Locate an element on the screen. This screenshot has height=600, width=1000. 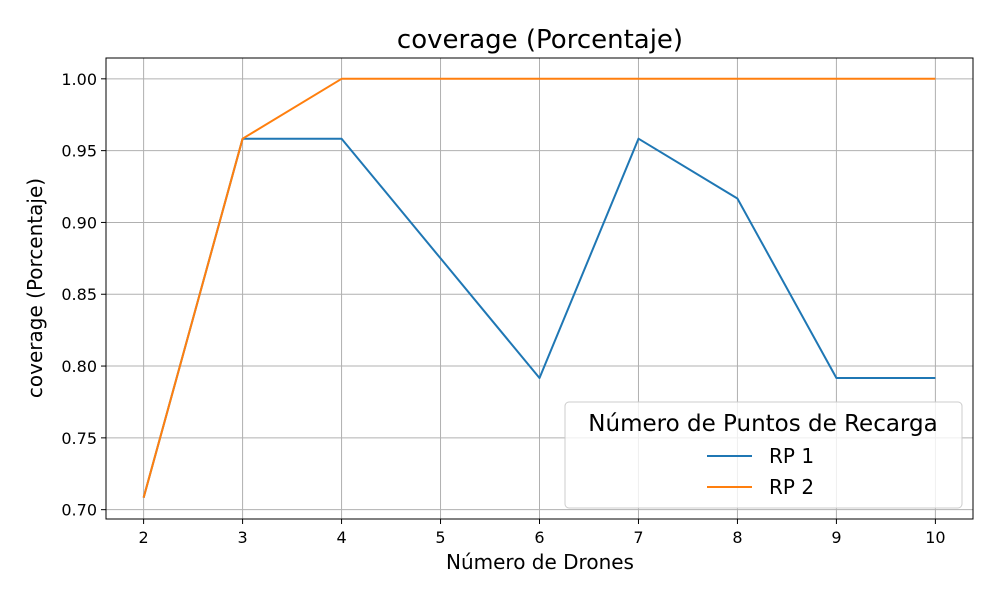
y-tick-label: 0.85 is located at coordinates (79, 294).